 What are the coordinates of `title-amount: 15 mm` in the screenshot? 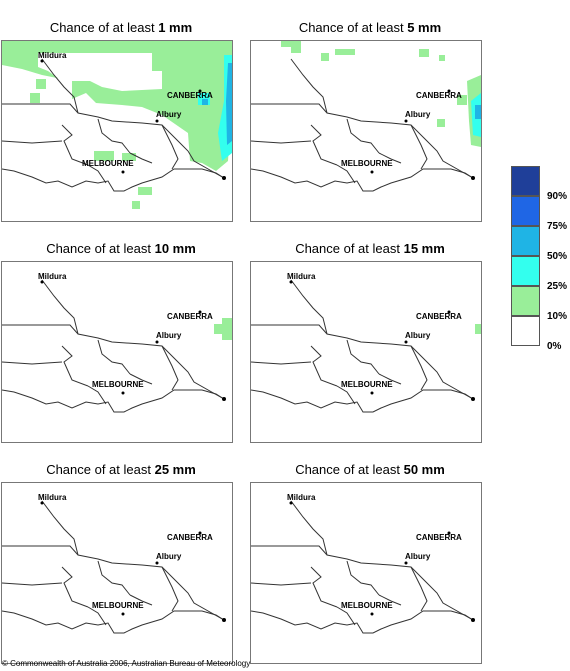 It's located at (424, 248).